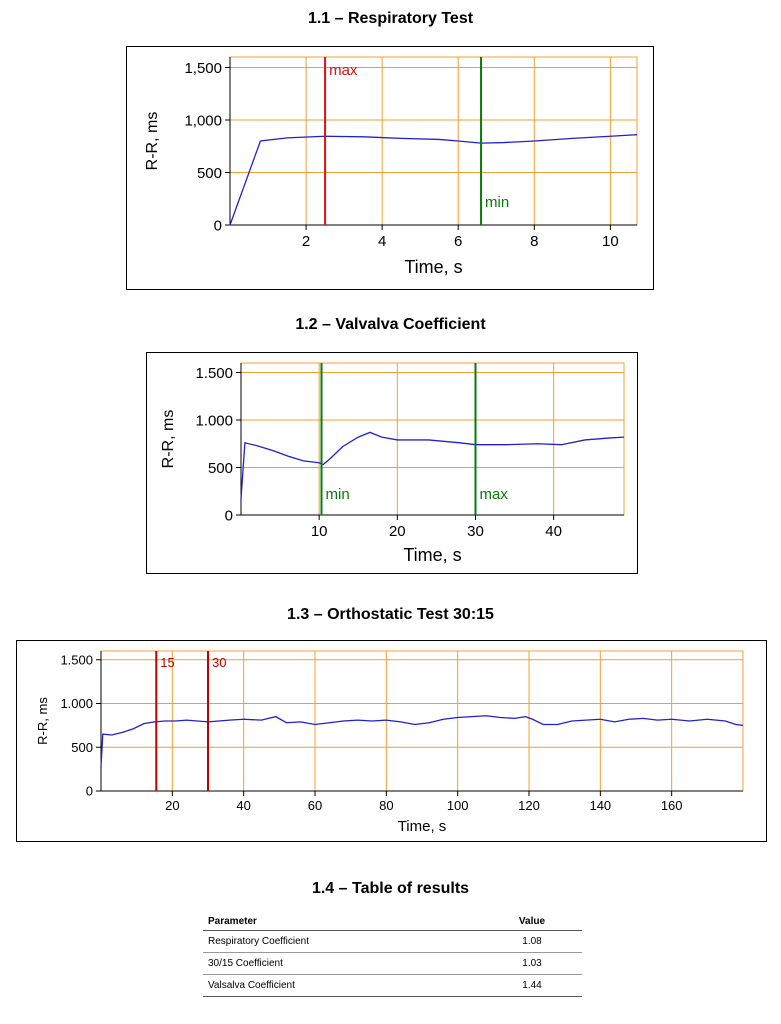 The height and width of the screenshot is (1024, 781). Describe the element at coordinates (390, 614) in the screenshot. I see `chart-3-title: 1.3 – Orthostatic Test 30:15` at that location.